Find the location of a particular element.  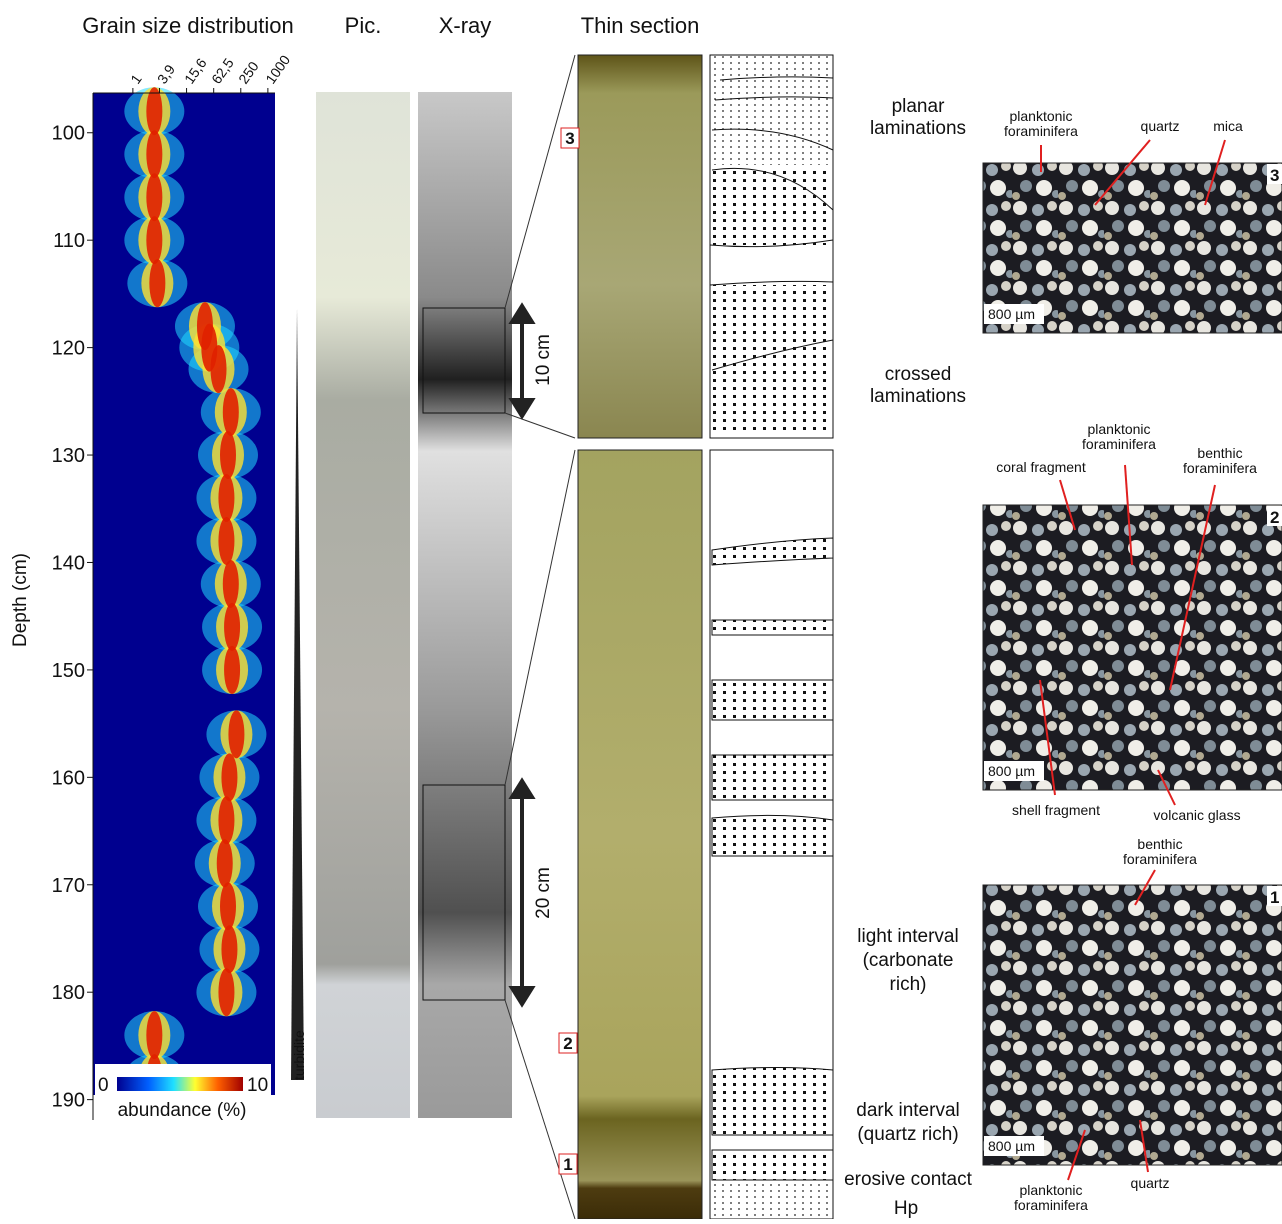

marker: 3 is located at coordinates (569, 138).